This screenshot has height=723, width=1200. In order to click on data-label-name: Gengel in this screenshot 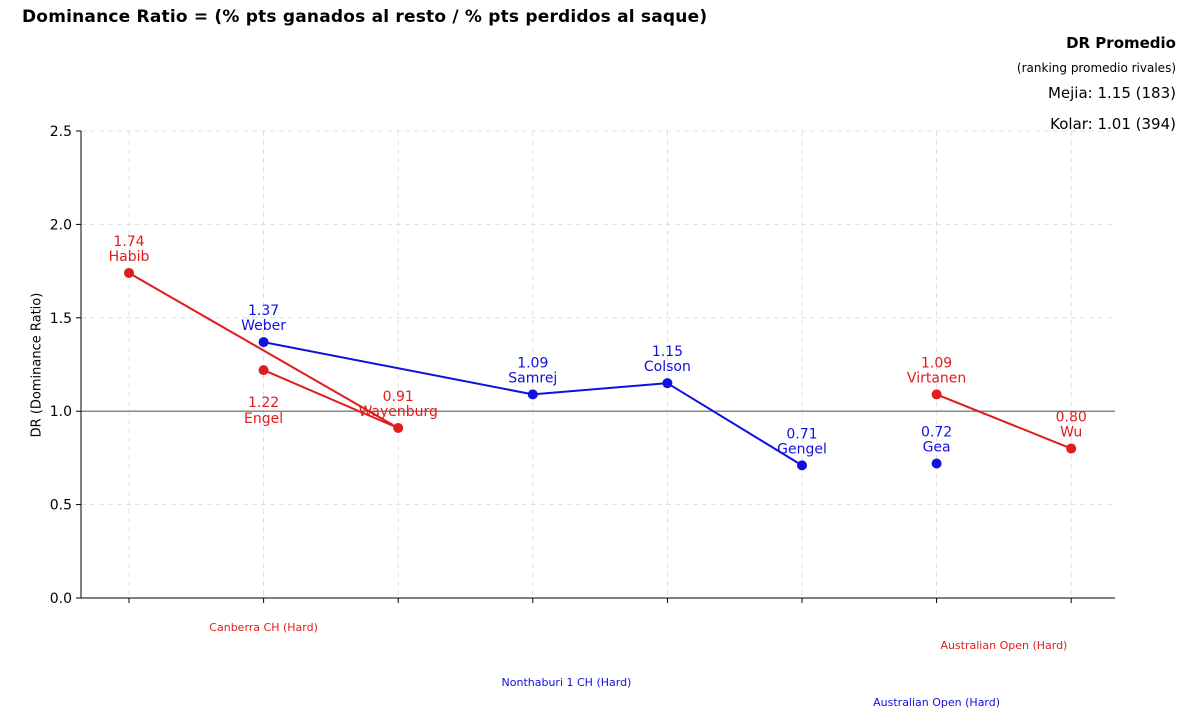, I will do `click(802, 449)`.